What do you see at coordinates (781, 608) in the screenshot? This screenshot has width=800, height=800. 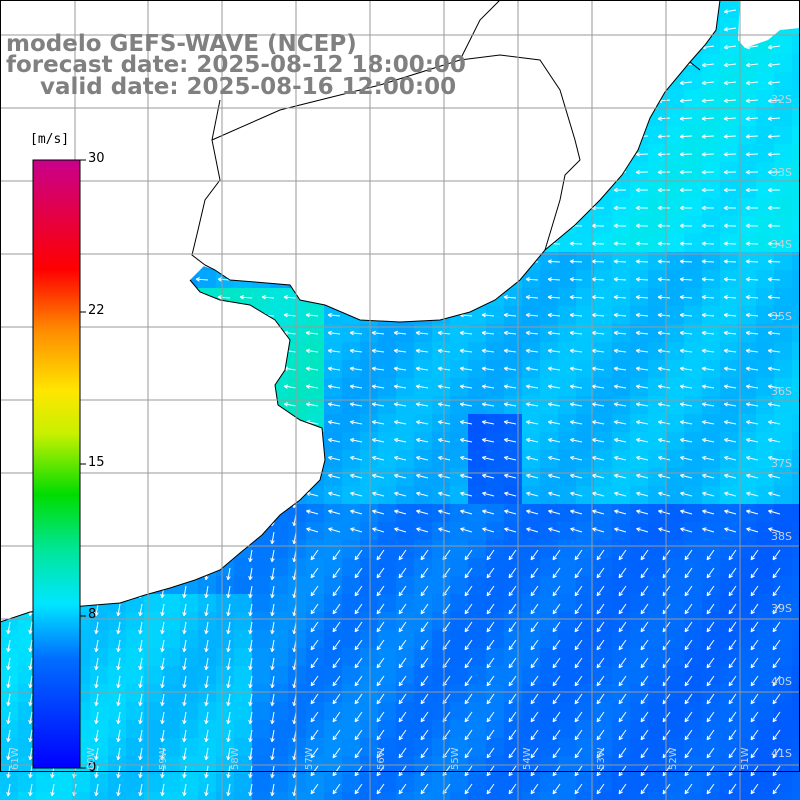 I see `lat-label-39s: 39S` at bounding box center [781, 608].